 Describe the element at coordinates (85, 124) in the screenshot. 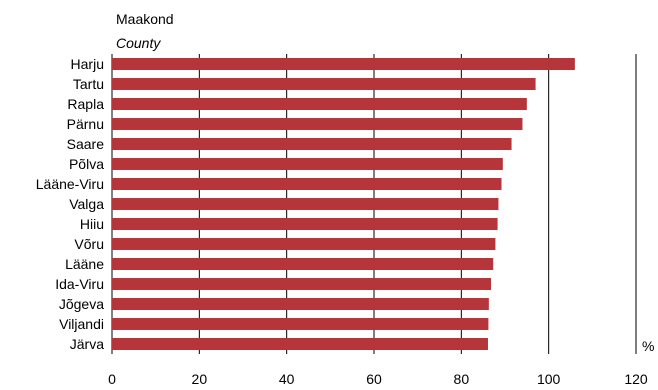

I see `category-label: Pärnu` at that location.